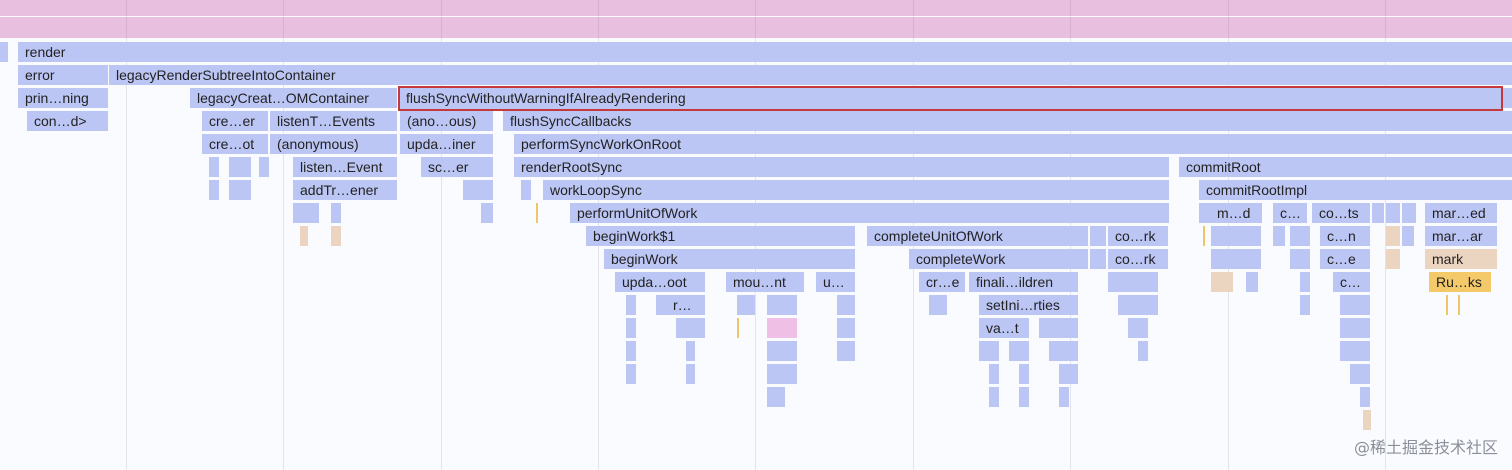 The image size is (1512, 470). What do you see at coordinates (1461, 213) in the screenshot?
I see `frame-mar-ed: mar…ed` at bounding box center [1461, 213].